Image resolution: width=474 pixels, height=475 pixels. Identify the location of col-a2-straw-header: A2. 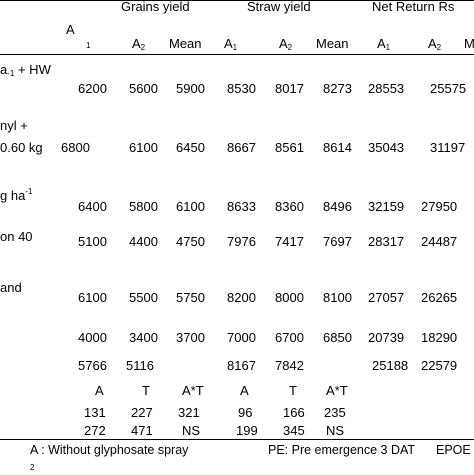
(286, 44).